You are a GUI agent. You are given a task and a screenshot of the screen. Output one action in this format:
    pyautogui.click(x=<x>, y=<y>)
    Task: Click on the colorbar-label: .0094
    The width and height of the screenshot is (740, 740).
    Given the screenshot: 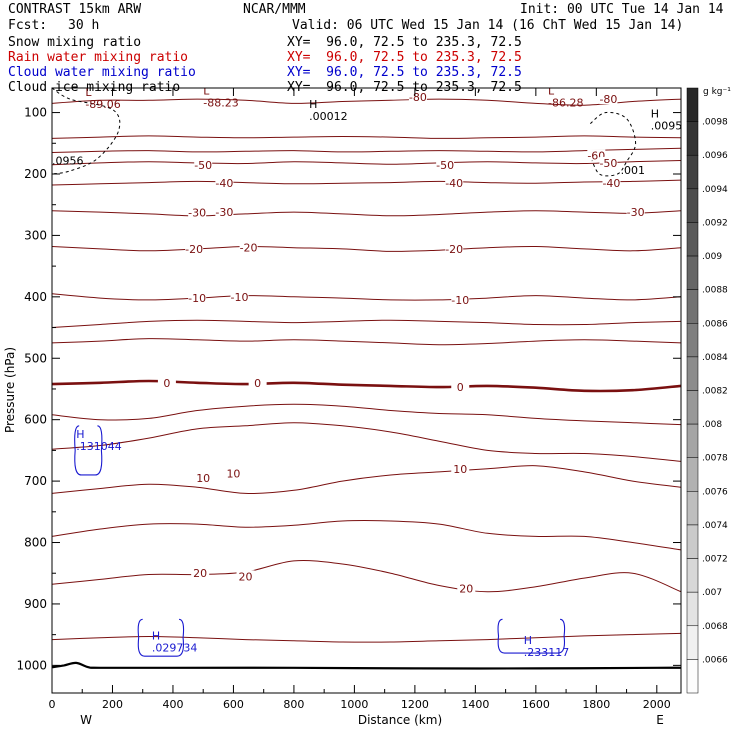 What is the action you would take?
    pyautogui.click(x=715, y=190)
    